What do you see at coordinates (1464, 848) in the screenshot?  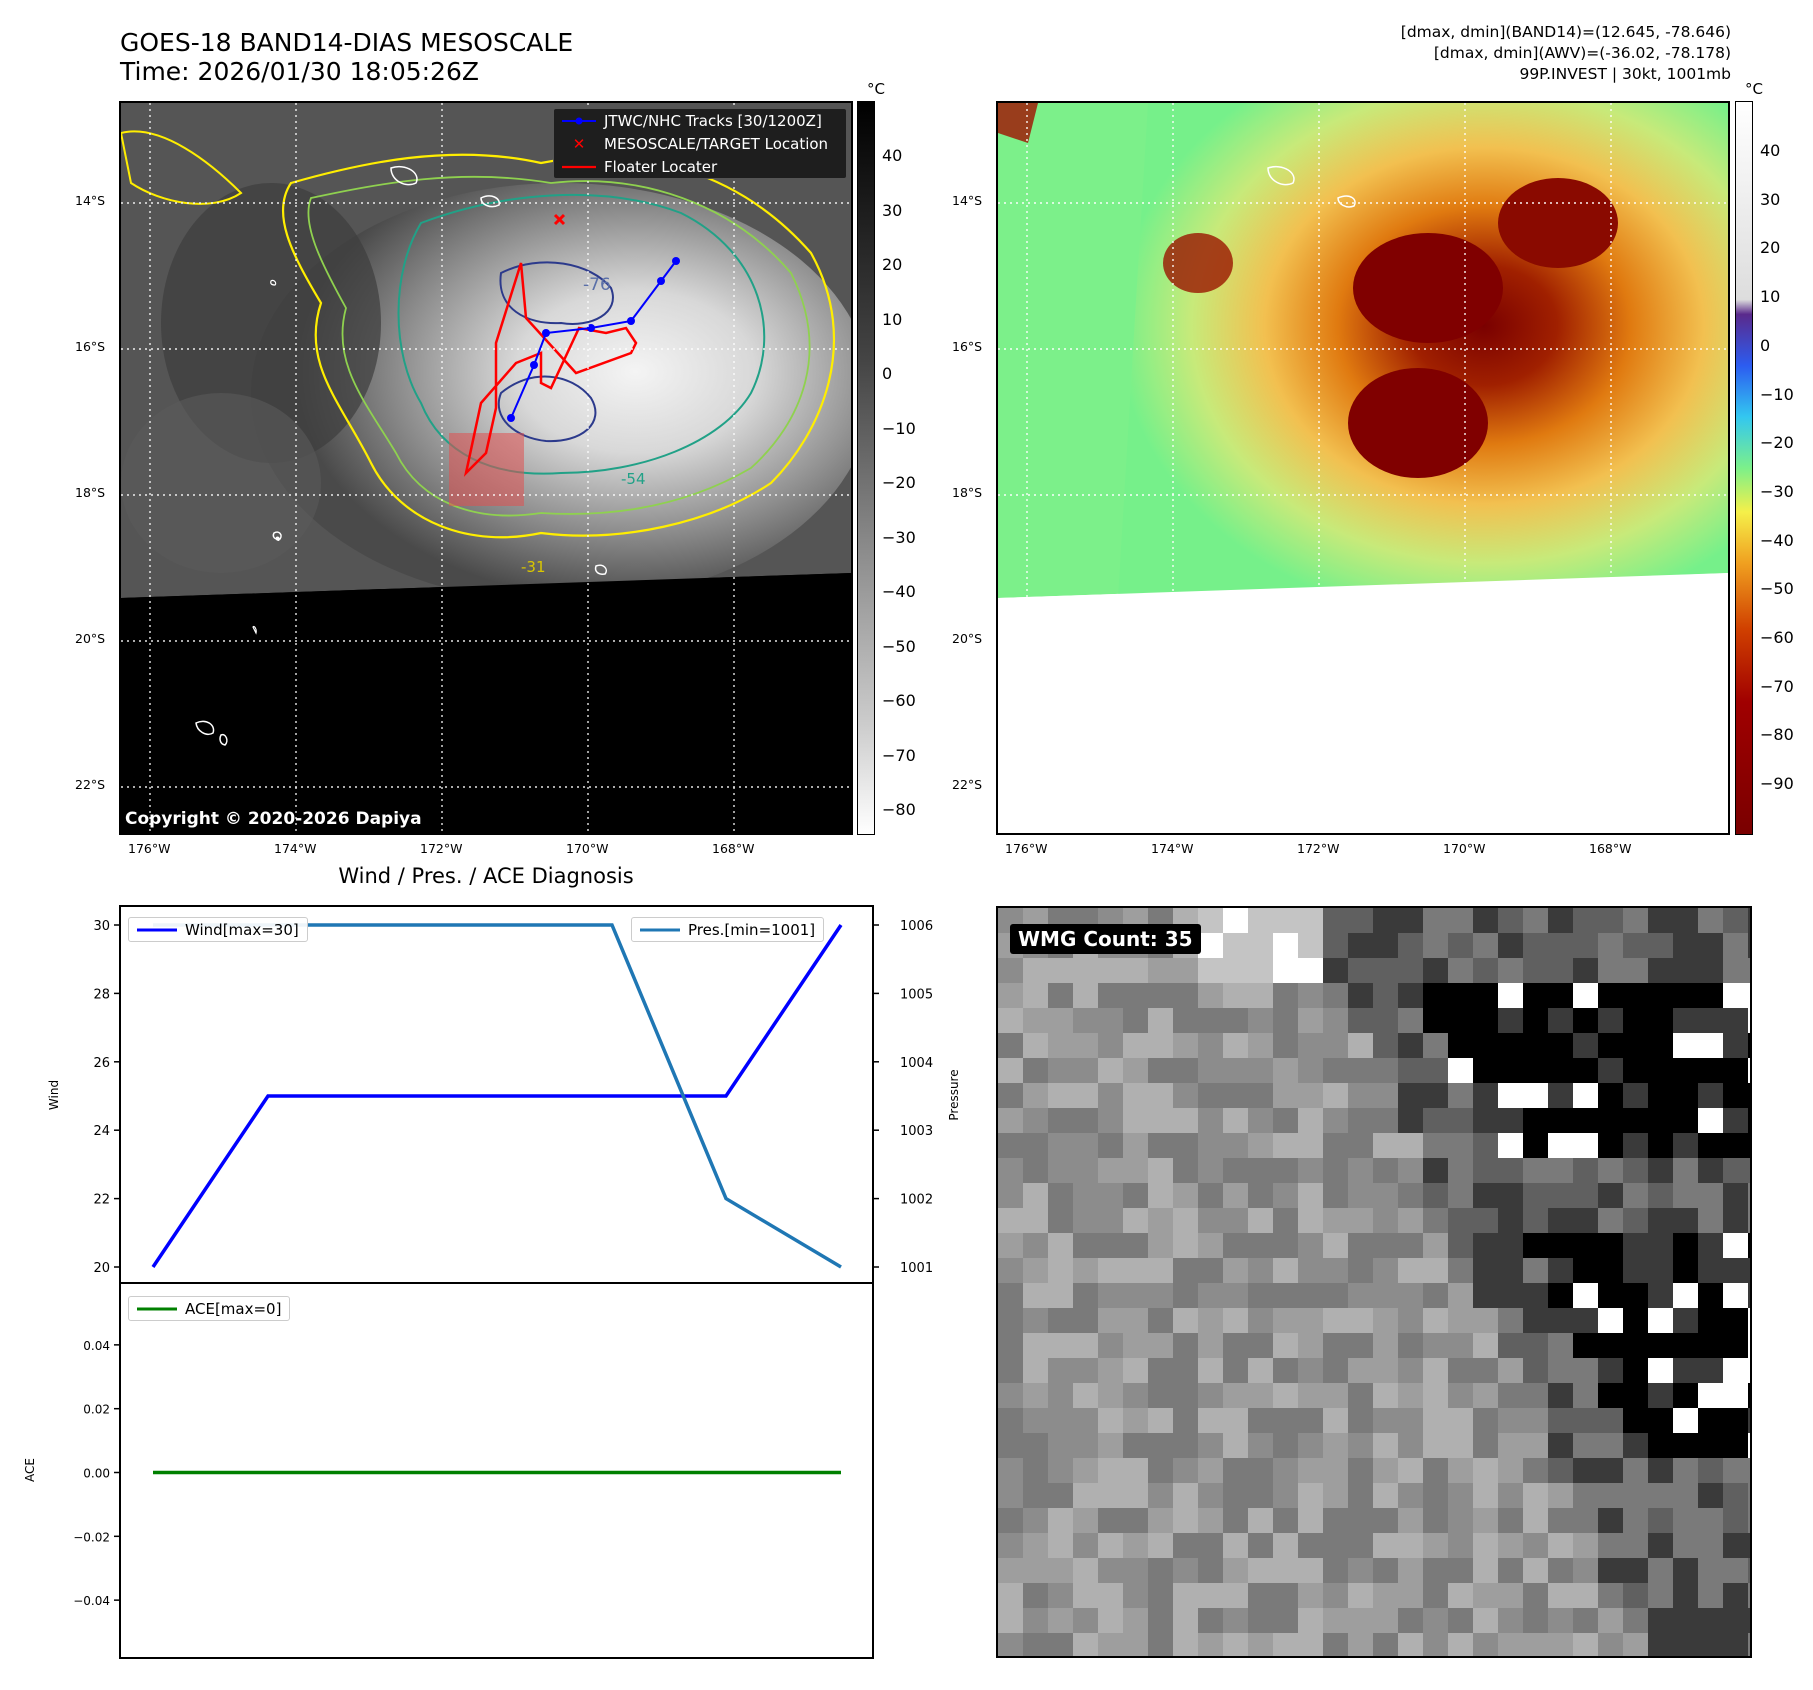 I see `lon-tick-label: 170°W` at bounding box center [1464, 848].